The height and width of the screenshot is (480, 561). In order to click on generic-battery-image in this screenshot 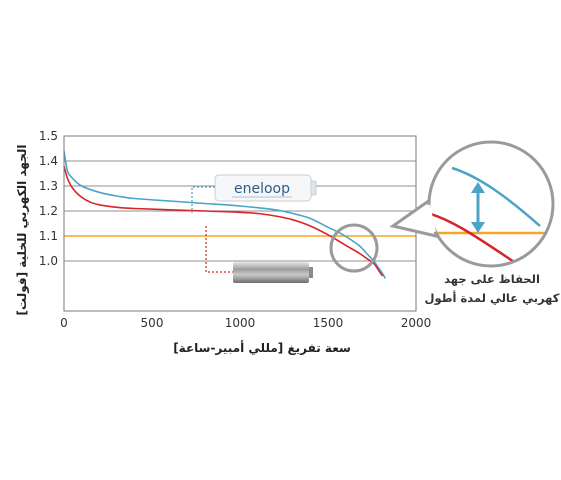, I will do `click(273, 272)`.